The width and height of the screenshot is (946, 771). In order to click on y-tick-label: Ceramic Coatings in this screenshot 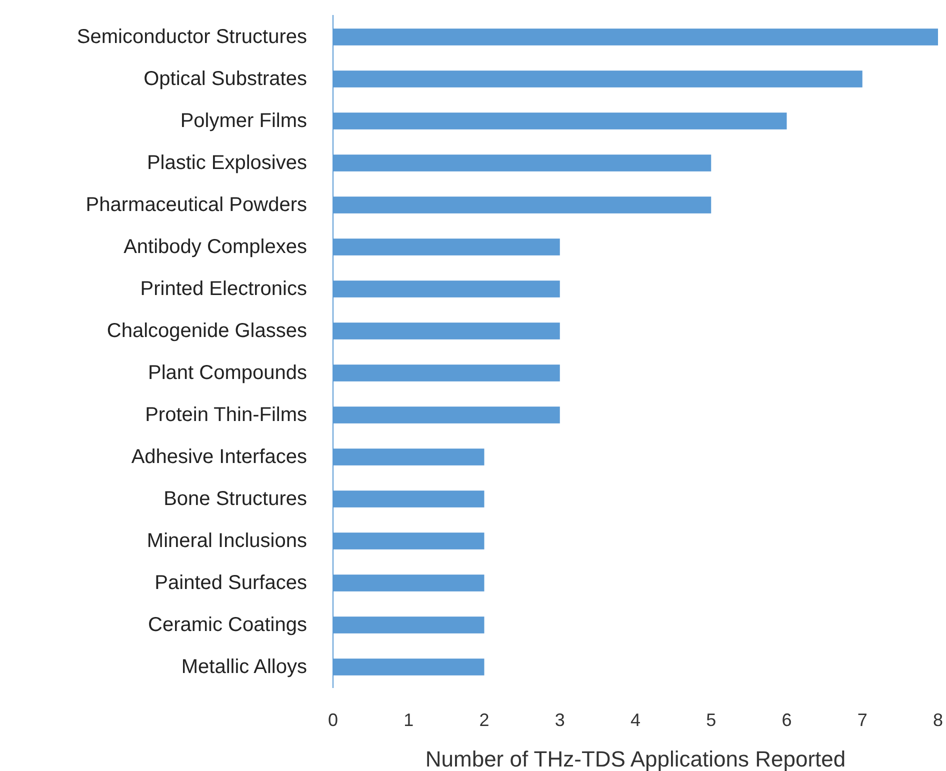, I will do `click(227, 625)`.